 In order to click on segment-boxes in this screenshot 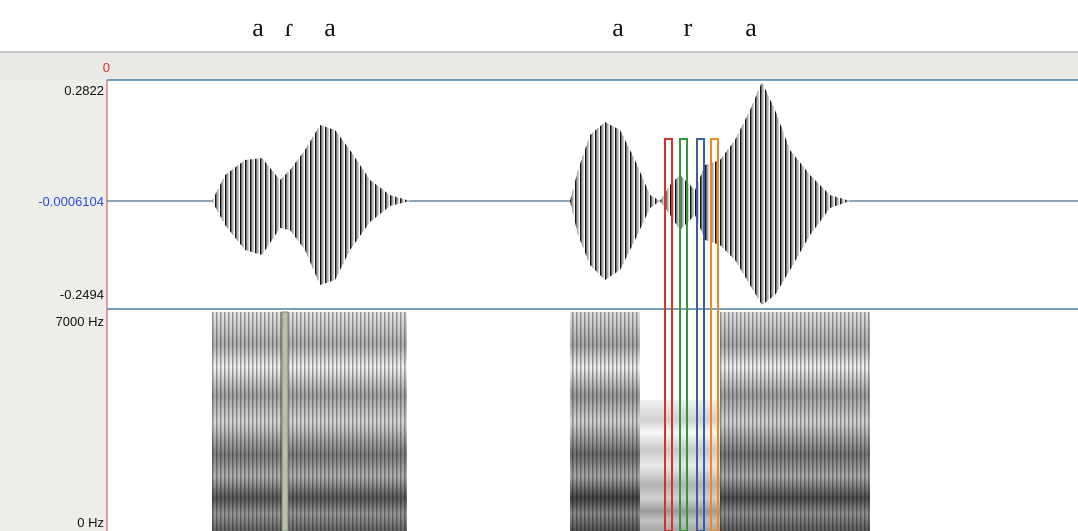, I will do `click(691, 334)`.